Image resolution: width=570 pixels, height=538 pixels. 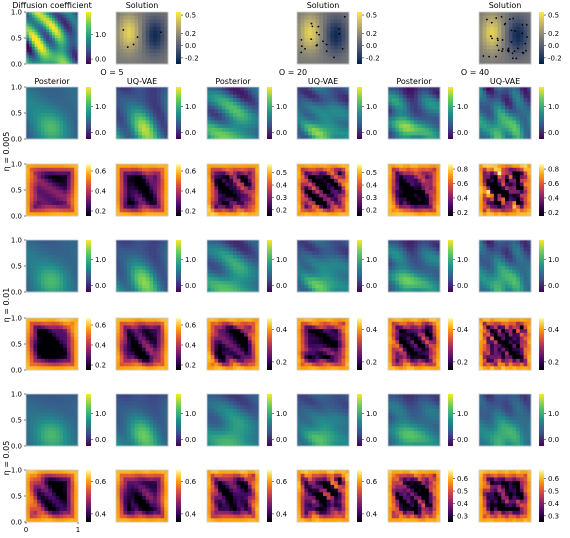 I want to click on std-panel: 0.2 0.4 0.6 0.8, so click(x=428, y=190).